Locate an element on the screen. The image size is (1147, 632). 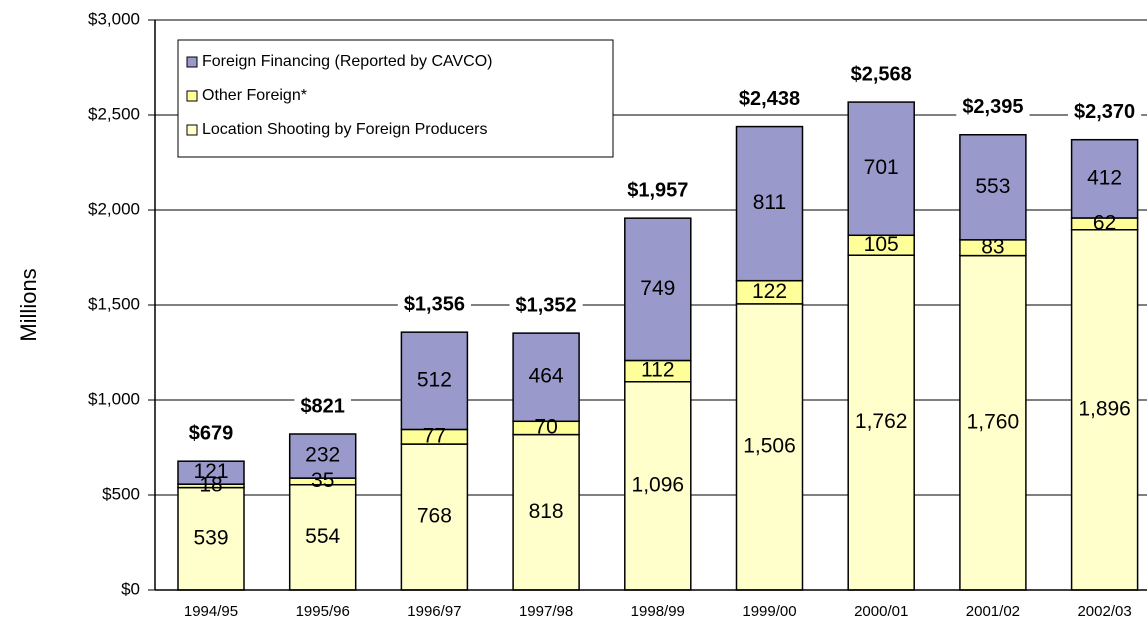
x-tick-label: 1997/98 is located at coordinates (546, 611).